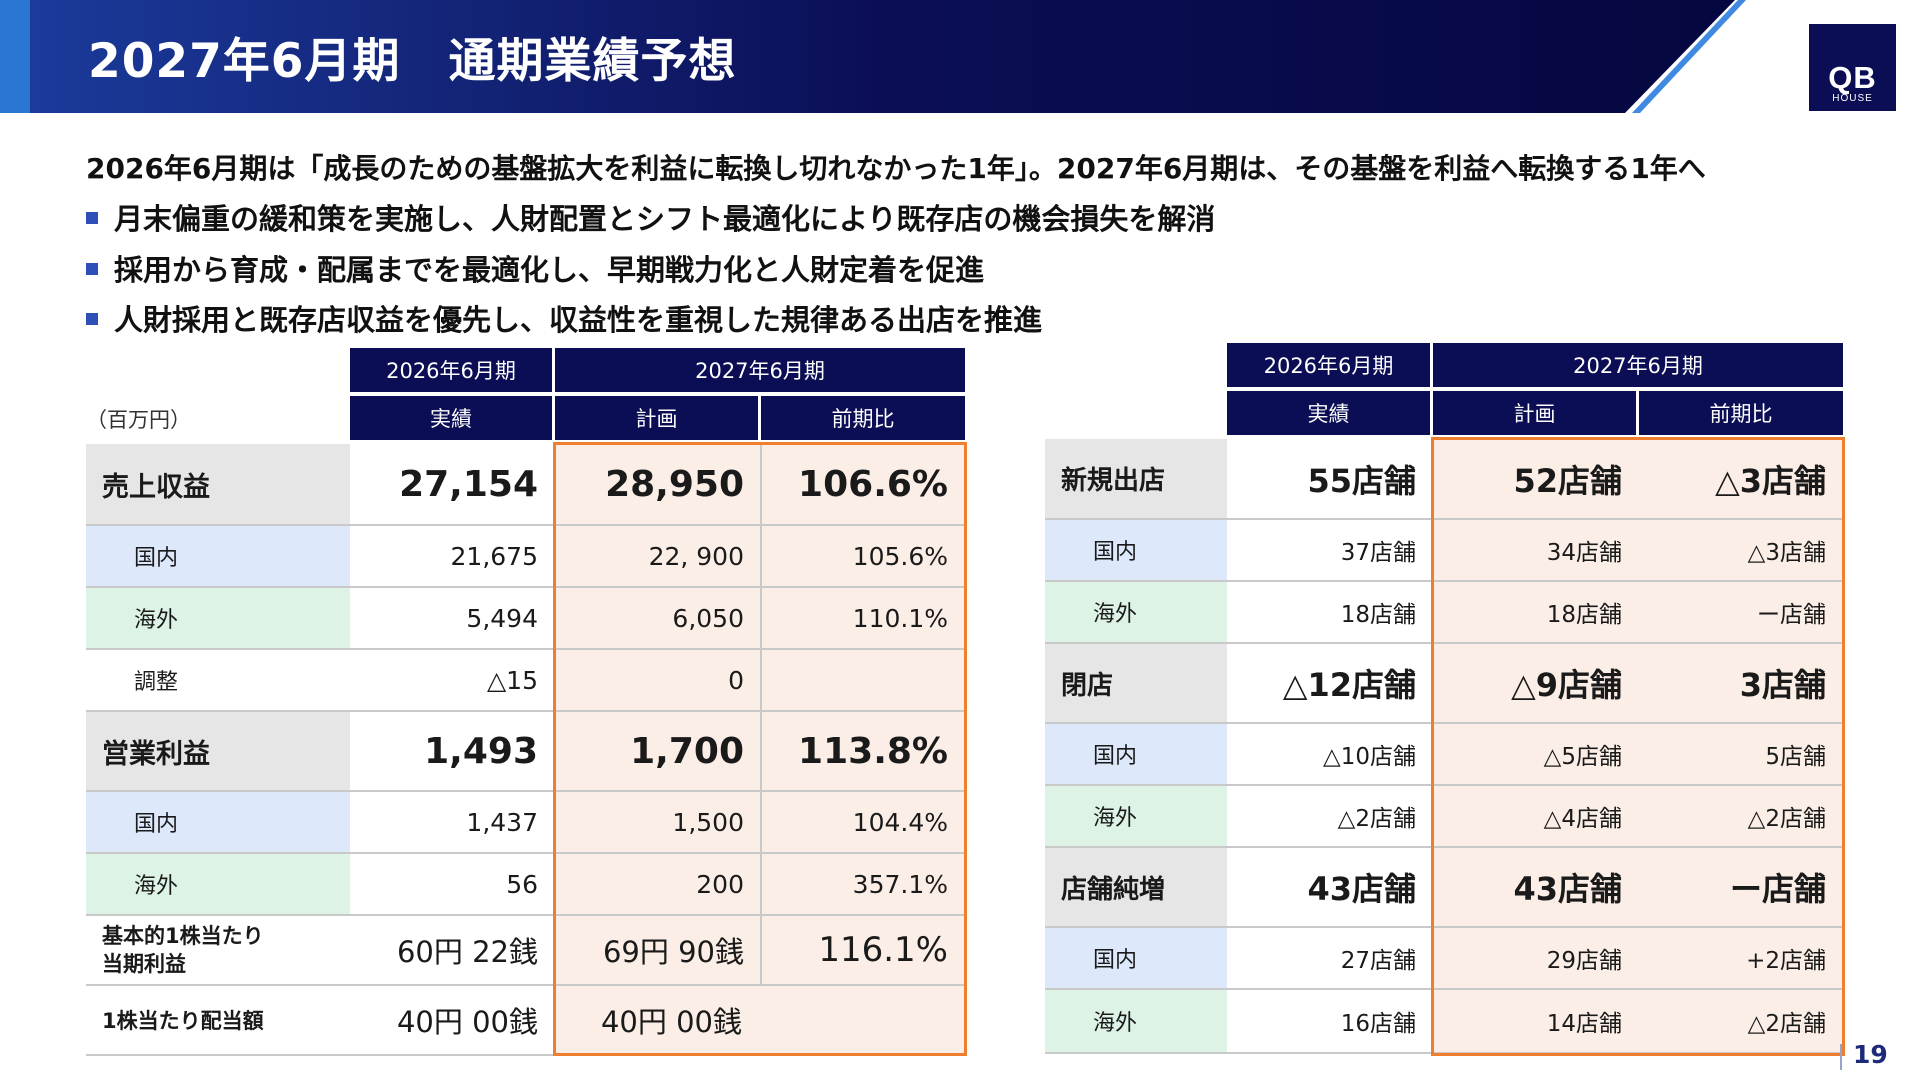  Describe the element at coordinates (1376, 819) in the screenshot. I see `close-overseas-actual: △2店舗` at that location.